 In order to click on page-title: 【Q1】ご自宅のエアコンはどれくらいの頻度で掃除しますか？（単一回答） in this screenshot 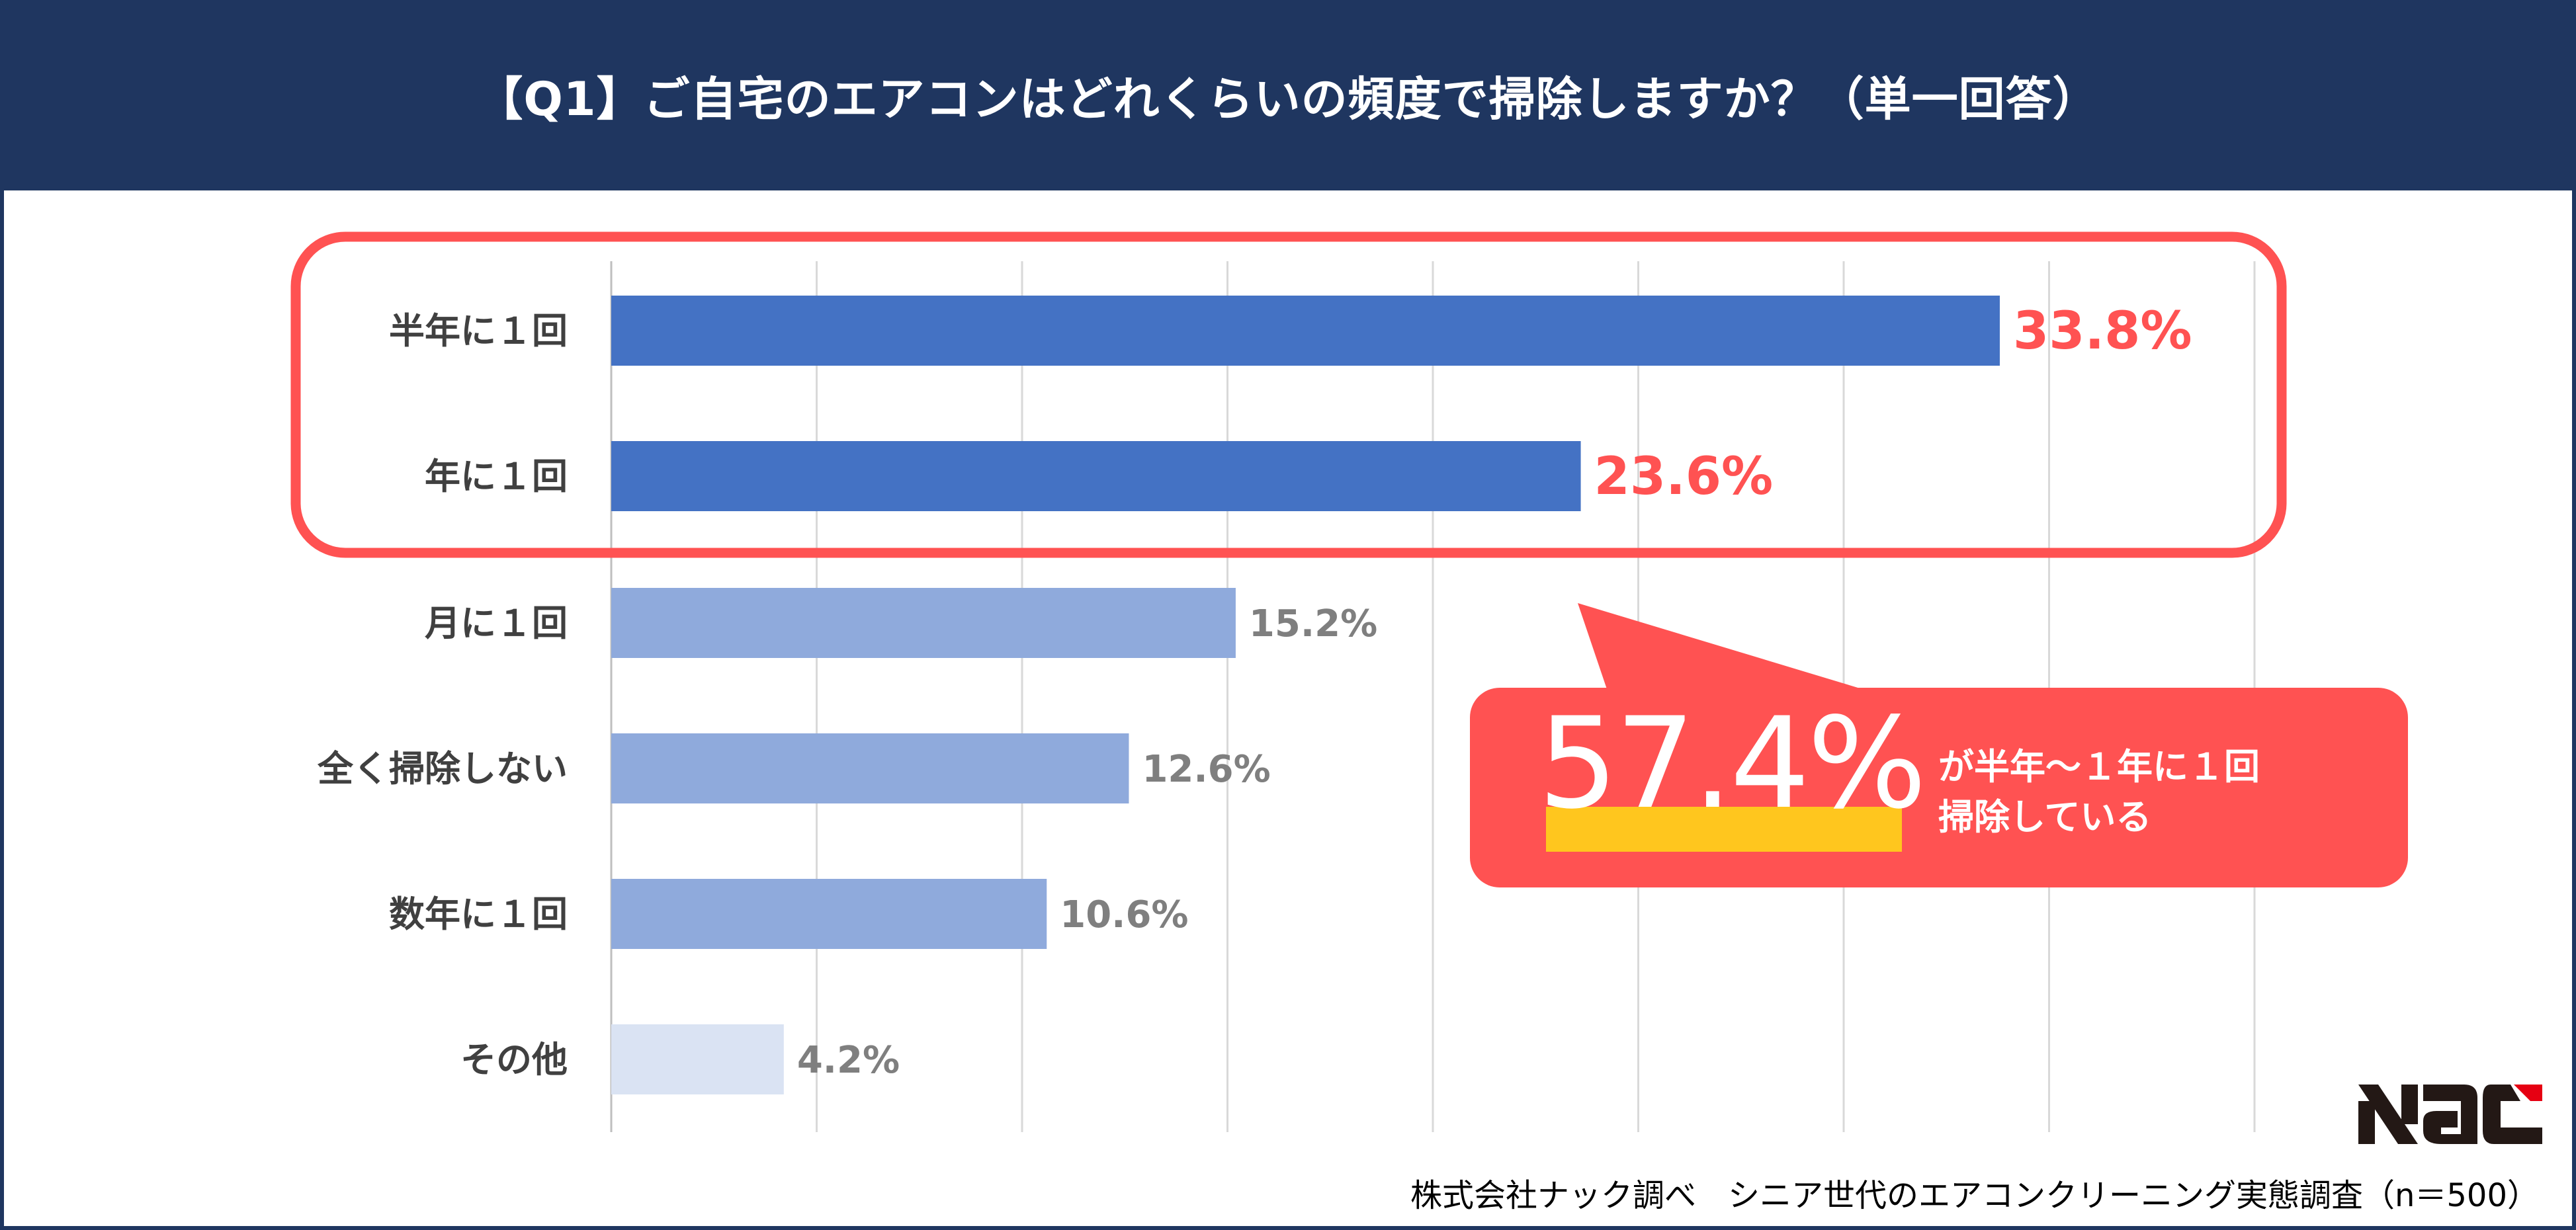, I will do `click(1288, 98)`.